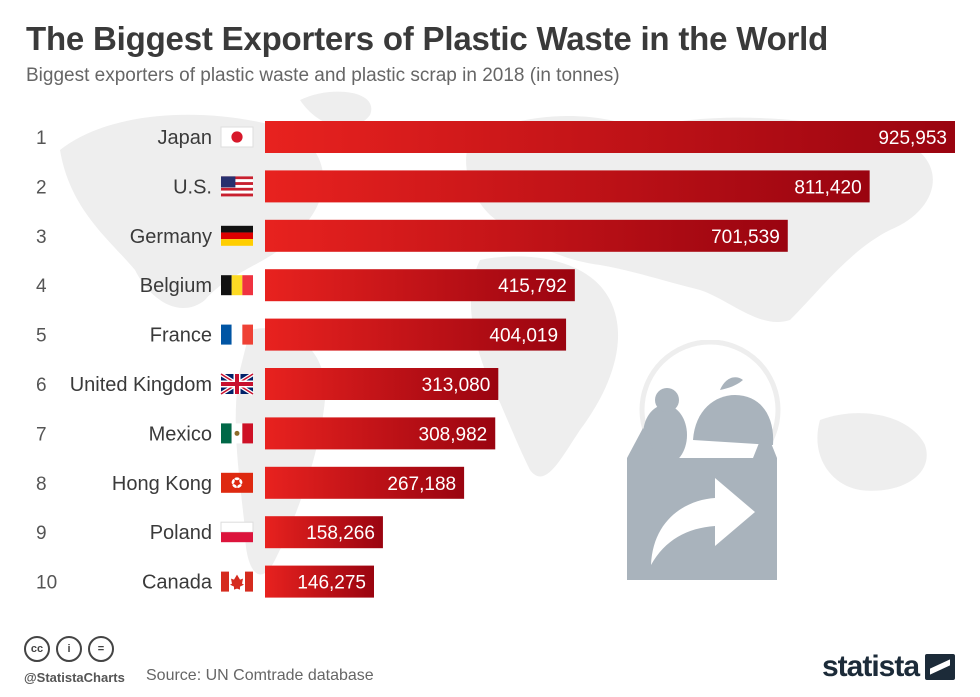 The image size is (980, 697). Describe the element at coordinates (46, 583) in the screenshot. I see `rank-label: 10` at that location.